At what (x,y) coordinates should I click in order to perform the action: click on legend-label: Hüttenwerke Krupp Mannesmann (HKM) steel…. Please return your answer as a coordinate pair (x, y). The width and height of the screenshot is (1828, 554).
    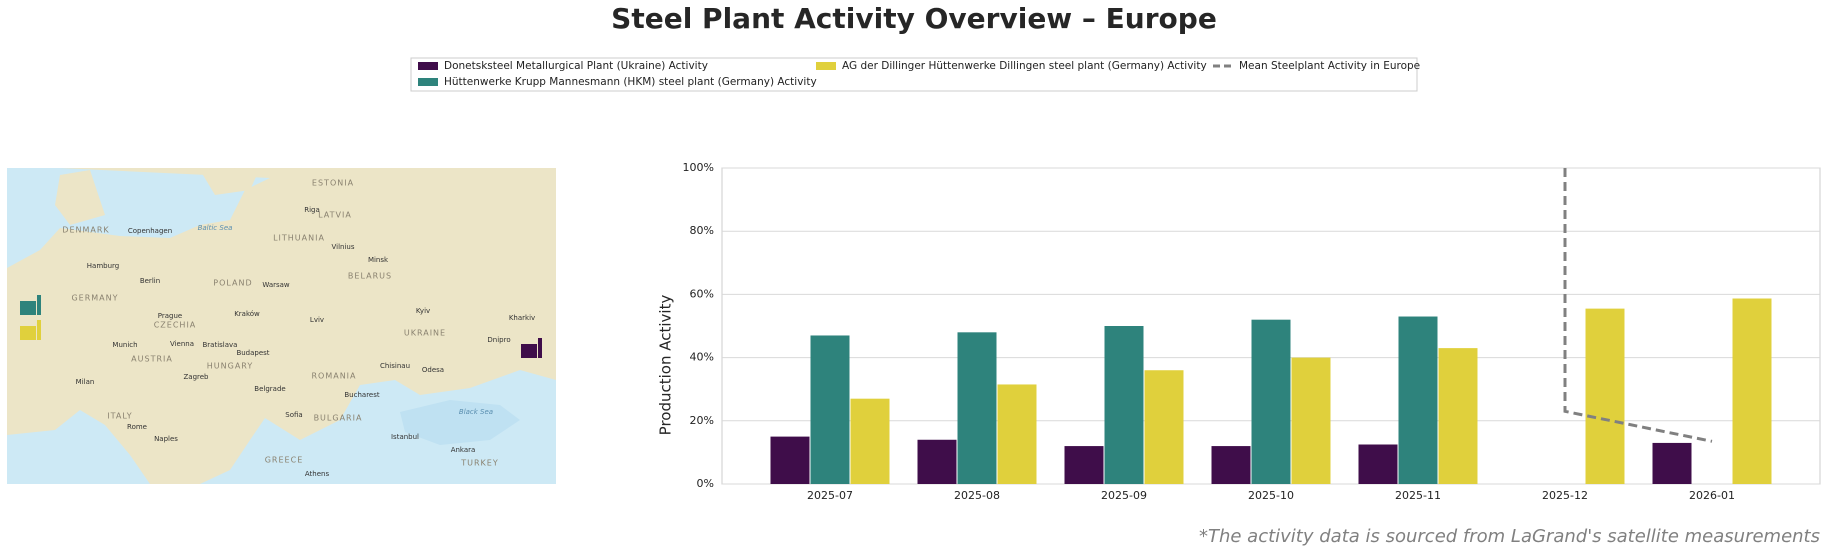
    Looking at the image, I should click on (630, 82).